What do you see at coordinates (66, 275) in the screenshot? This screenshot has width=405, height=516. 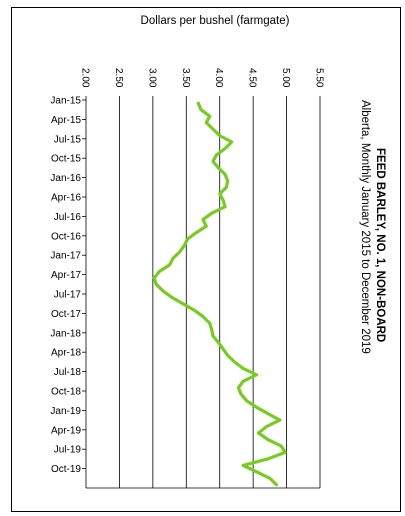 I see `date-tick-label-9: Apr-17` at bounding box center [66, 275].